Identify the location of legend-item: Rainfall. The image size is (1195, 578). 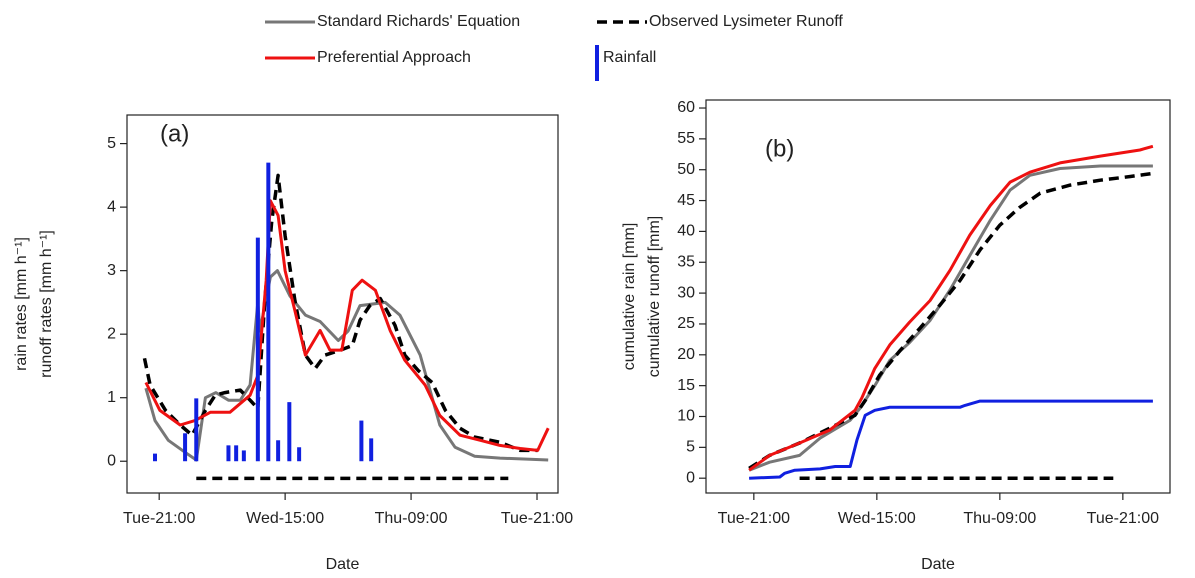
(625, 63).